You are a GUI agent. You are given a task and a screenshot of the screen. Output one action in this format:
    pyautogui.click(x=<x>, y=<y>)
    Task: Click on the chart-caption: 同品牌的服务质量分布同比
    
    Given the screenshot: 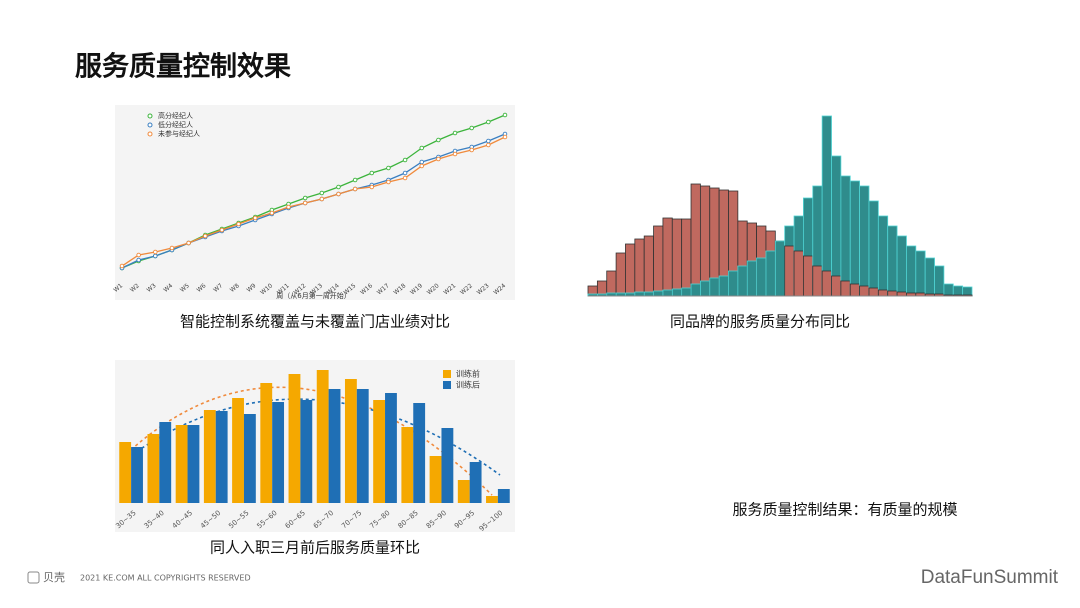 What is the action you would take?
    pyautogui.click(x=760, y=322)
    